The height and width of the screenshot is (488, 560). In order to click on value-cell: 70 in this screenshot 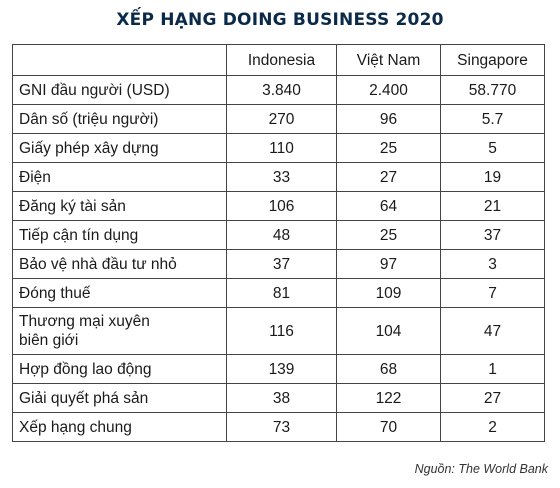, I will do `click(388, 427)`.